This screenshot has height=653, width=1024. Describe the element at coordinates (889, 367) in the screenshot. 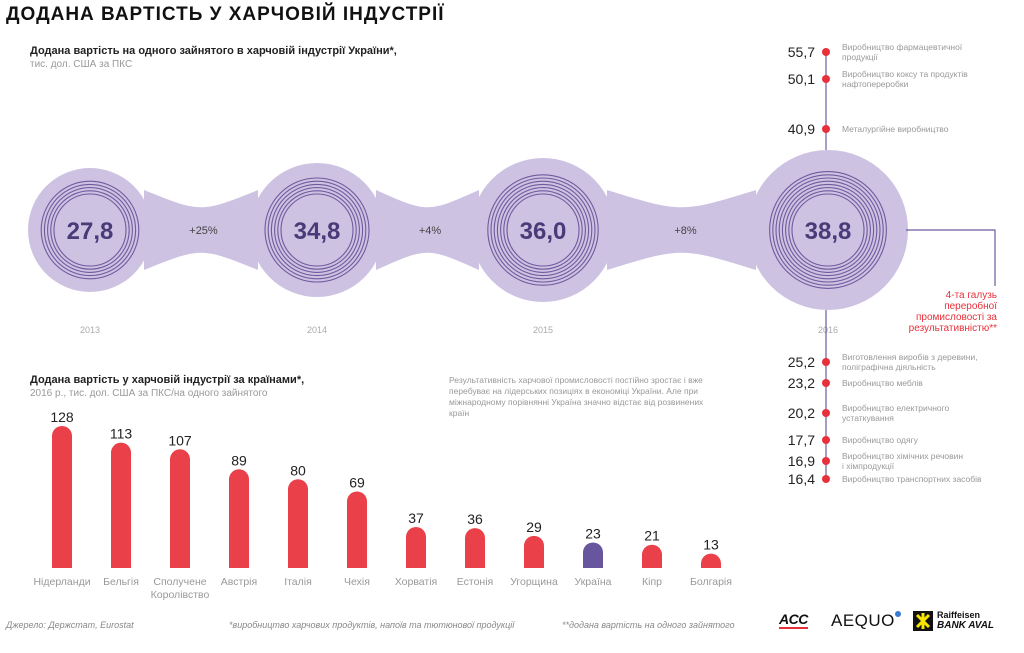

I see `ranked-item-label: поліграфічна діяльність` at that location.